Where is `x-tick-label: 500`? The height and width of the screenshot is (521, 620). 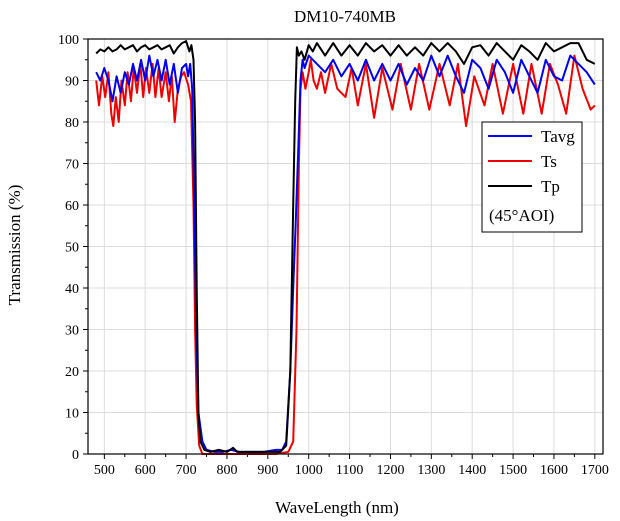 x-tick-label: 500 is located at coordinates (104, 470).